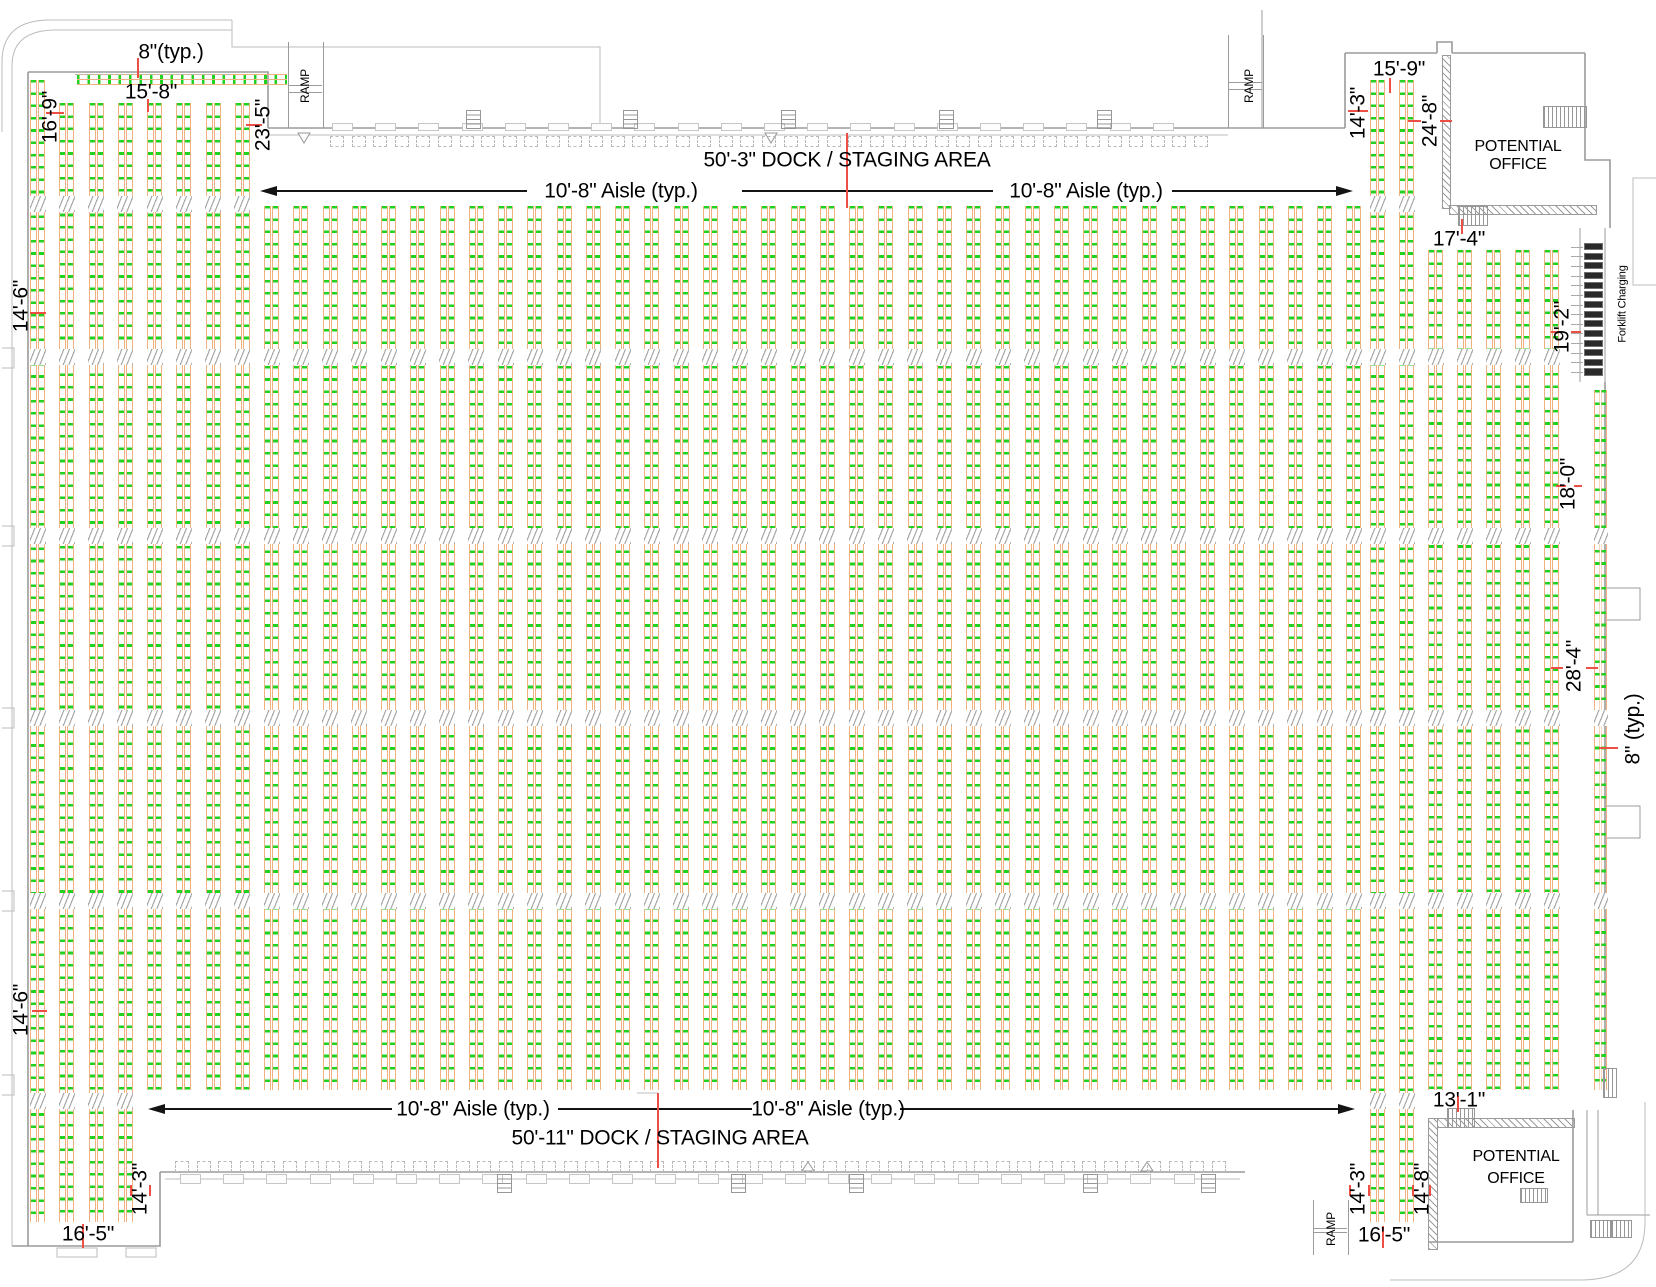 This screenshot has width=1656, height=1287. What do you see at coordinates (1459, 239) in the screenshot?
I see `dim-17-4: 17'-4"` at bounding box center [1459, 239].